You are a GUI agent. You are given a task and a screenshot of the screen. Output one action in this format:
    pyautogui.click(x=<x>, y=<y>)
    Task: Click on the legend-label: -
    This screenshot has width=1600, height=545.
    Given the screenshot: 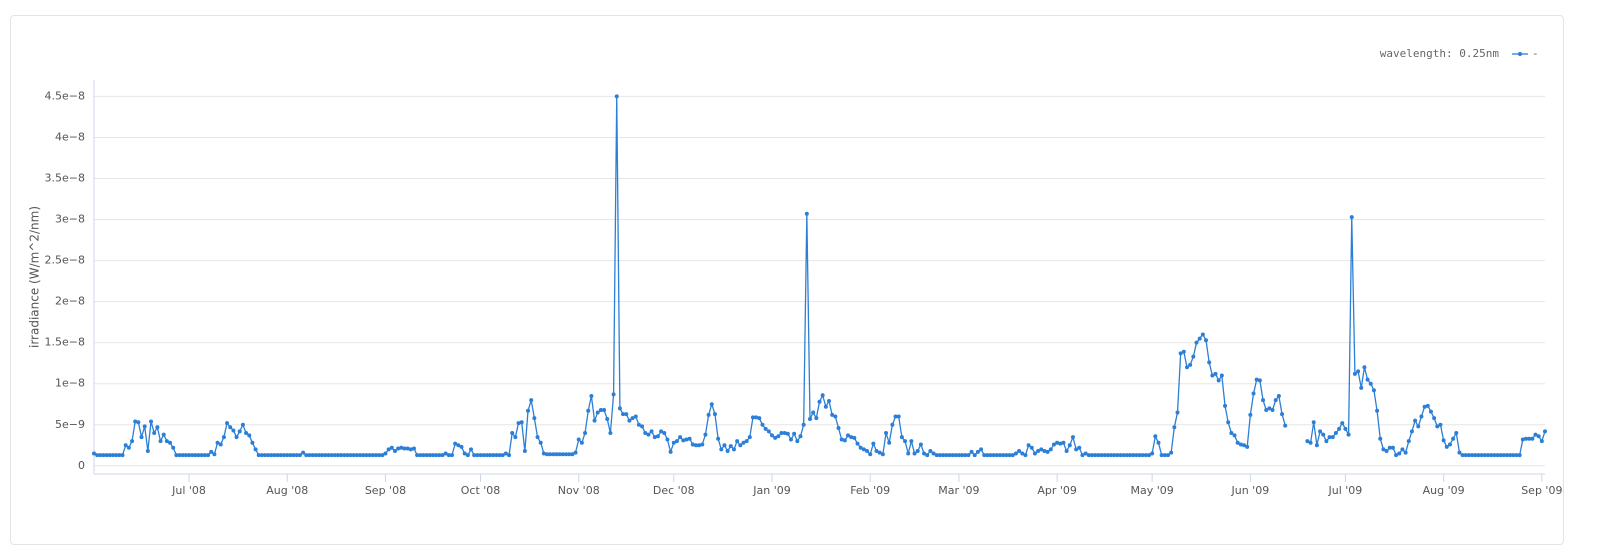 What is the action you would take?
    pyautogui.click(x=1535, y=53)
    